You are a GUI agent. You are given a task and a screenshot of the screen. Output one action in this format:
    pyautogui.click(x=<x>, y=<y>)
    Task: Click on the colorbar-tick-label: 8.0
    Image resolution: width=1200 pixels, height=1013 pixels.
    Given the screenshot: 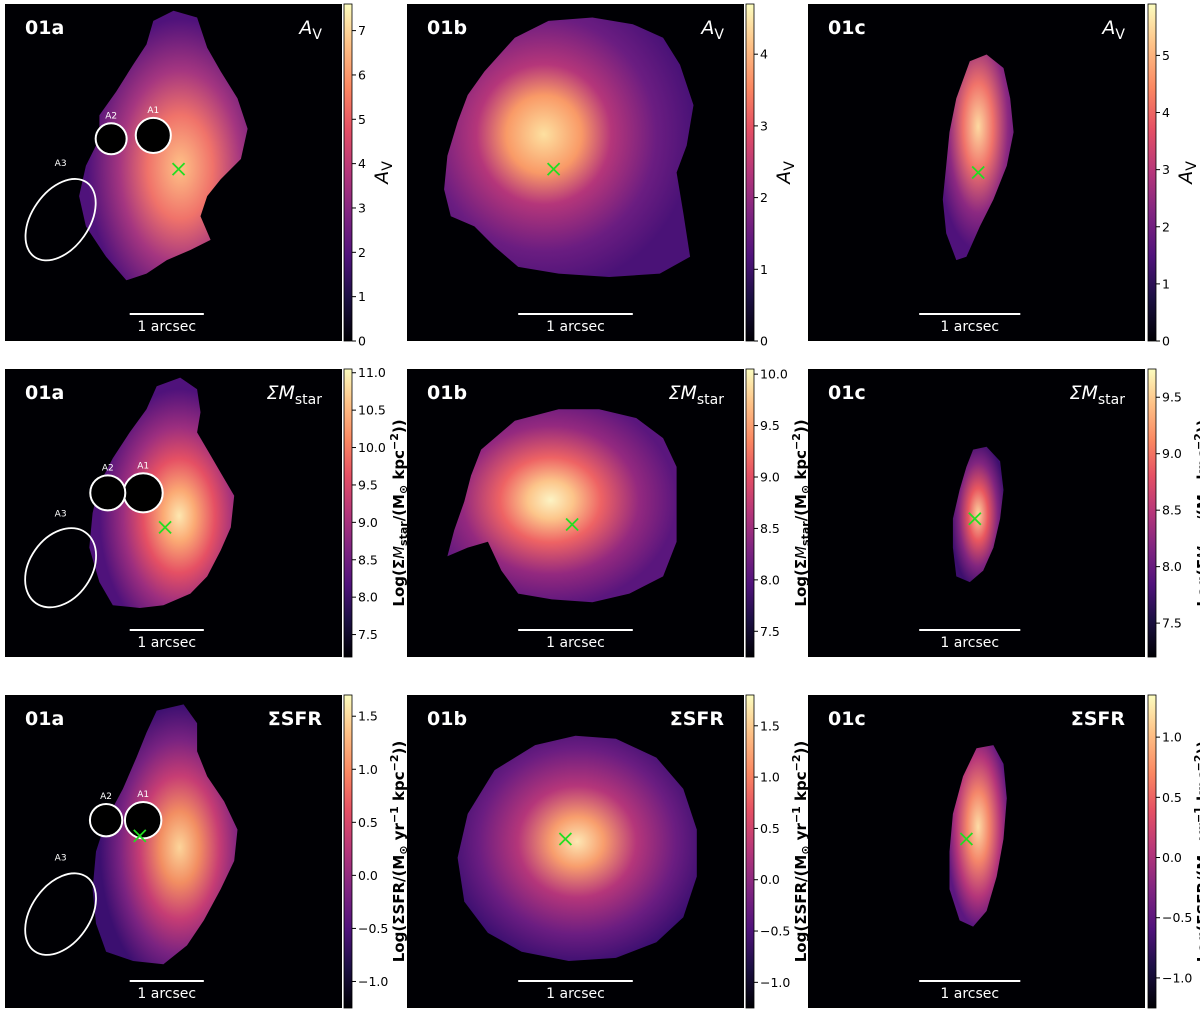 What is the action you would take?
    pyautogui.click(x=770, y=579)
    